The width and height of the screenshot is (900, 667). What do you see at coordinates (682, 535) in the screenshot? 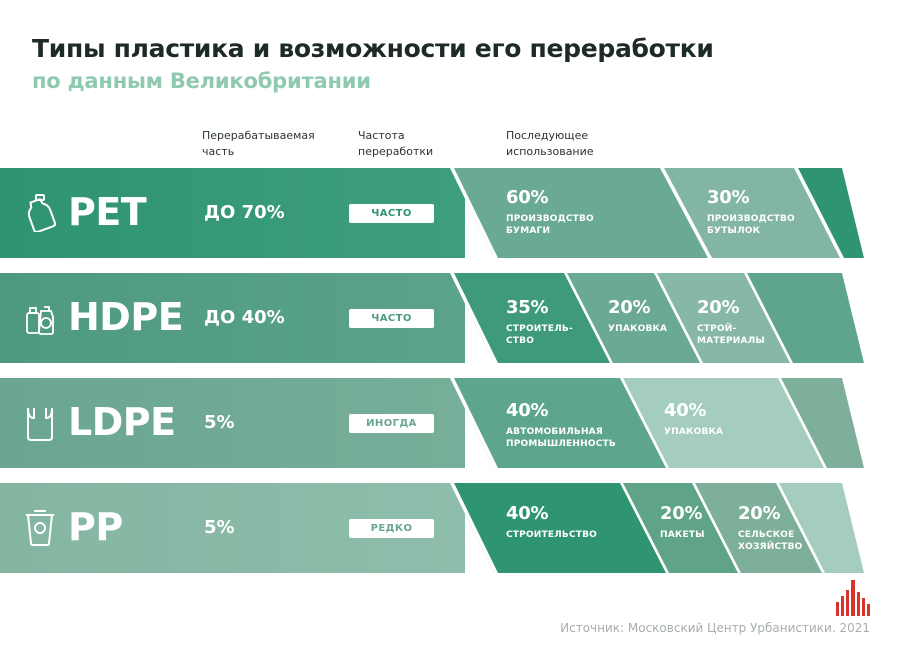
I see `usage-label: ПАКЕТЫ` at bounding box center [682, 535].